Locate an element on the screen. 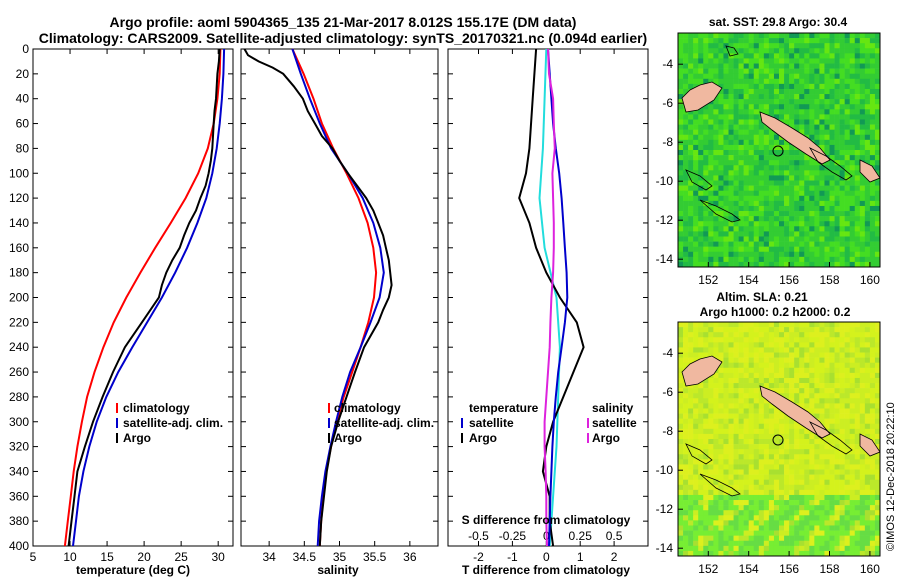  map-y-tick-label: -10 is located at coordinates (665, 181).